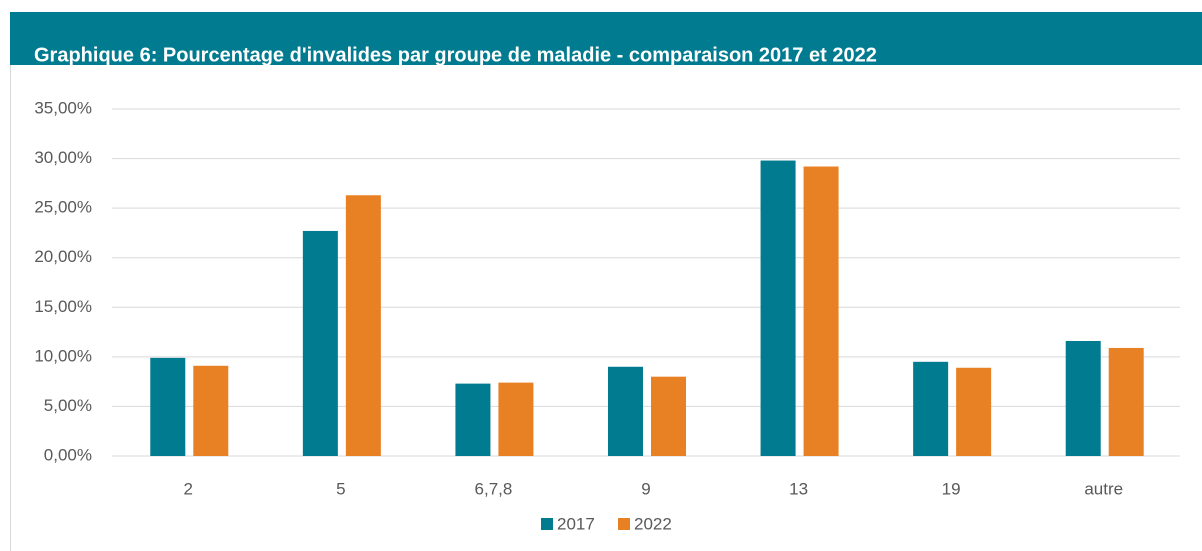 The width and height of the screenshot is (1202, 551). I want to click on x-tick-label: 2, so click(188, 488).